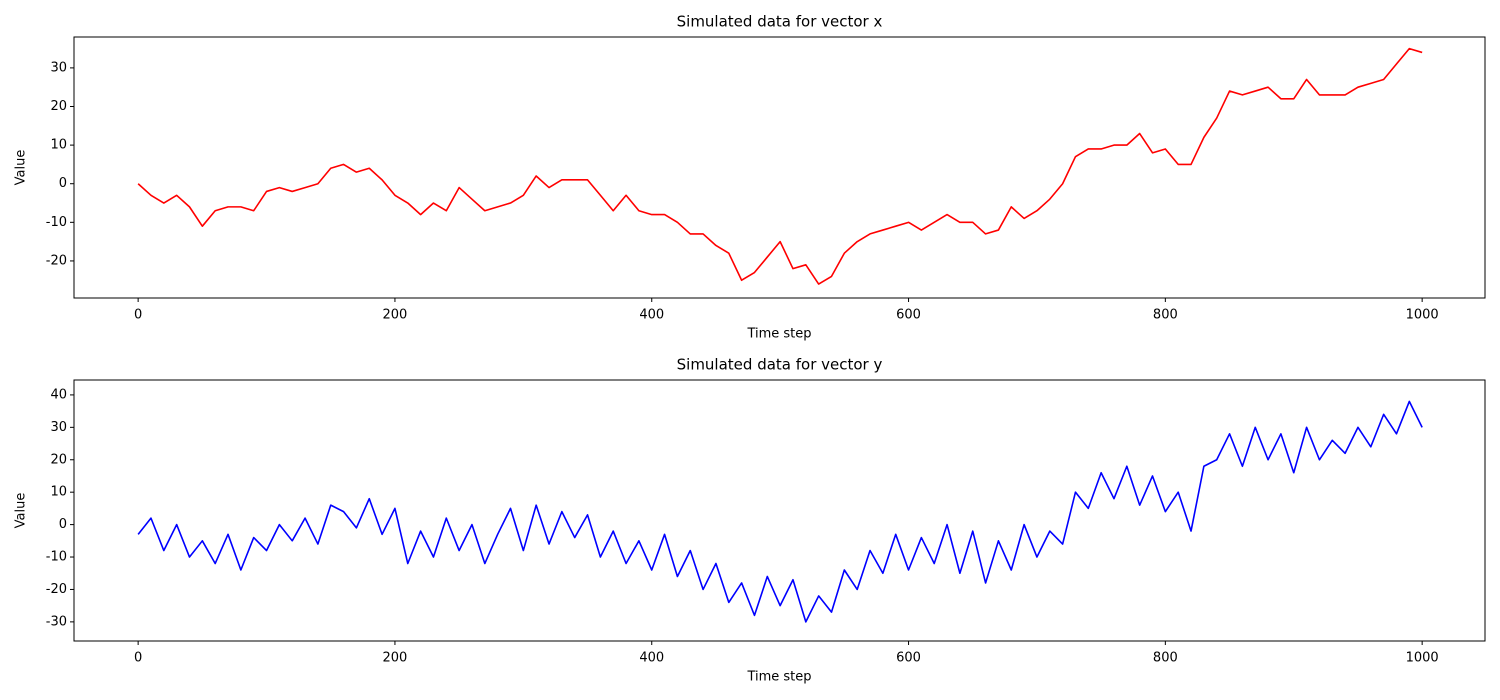 This screenshot has width=1500, height=700. What do you see at coordinates (780, 365) in the screenshot?
I see `chart-title: Simulated data for vector y` at bounding box center [780, 365].